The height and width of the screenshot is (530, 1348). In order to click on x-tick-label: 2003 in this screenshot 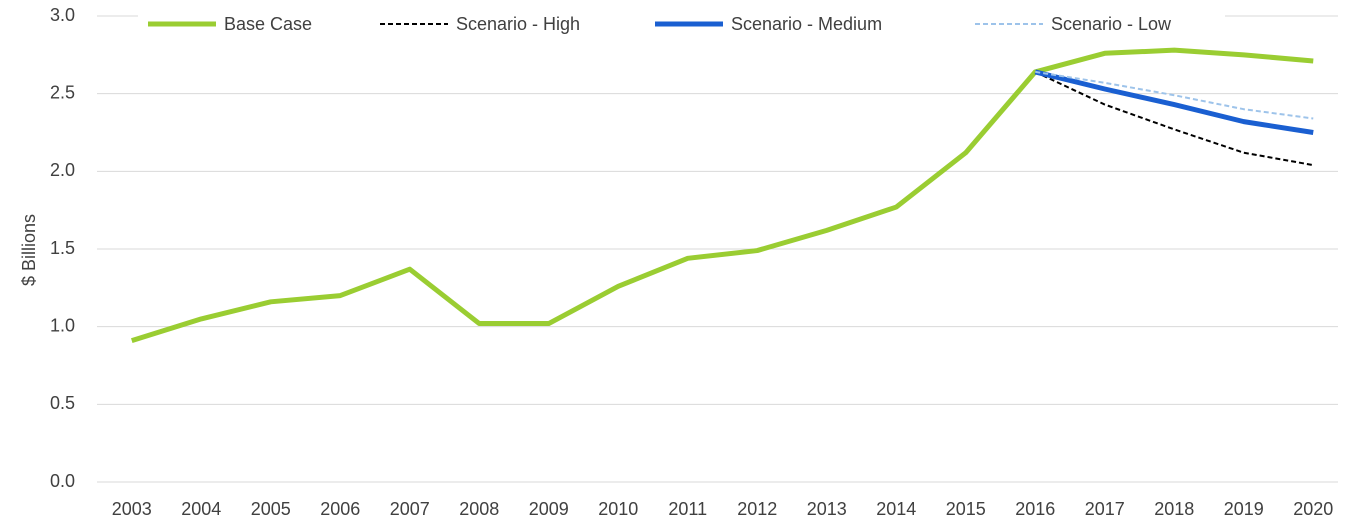, I will do `click(132, 509)`.